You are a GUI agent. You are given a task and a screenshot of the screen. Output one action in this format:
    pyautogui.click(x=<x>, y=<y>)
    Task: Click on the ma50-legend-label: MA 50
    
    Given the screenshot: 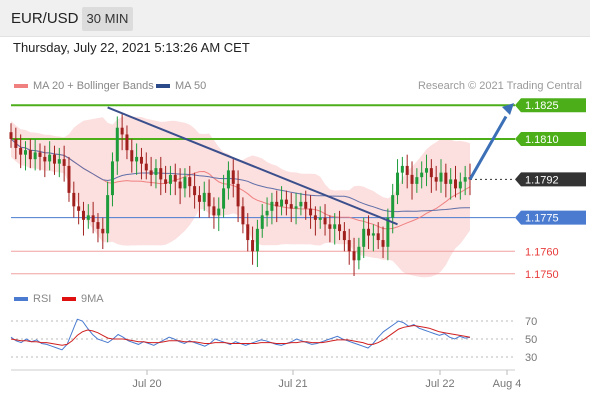 What is the action you would take?
    pyautogui.click(x=191, y=86)
    